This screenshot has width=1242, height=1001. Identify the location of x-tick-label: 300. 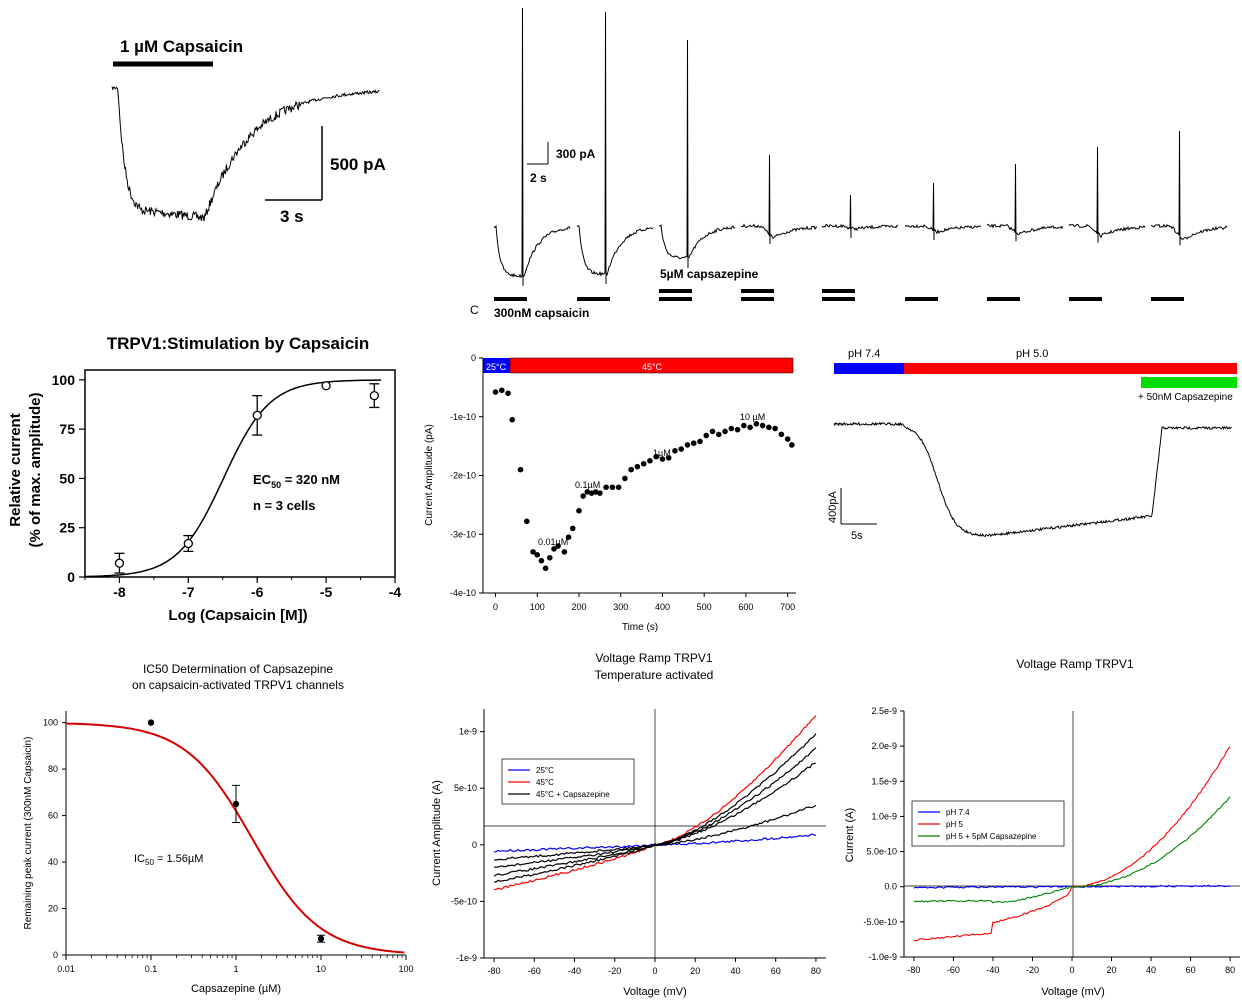
(620, 607).